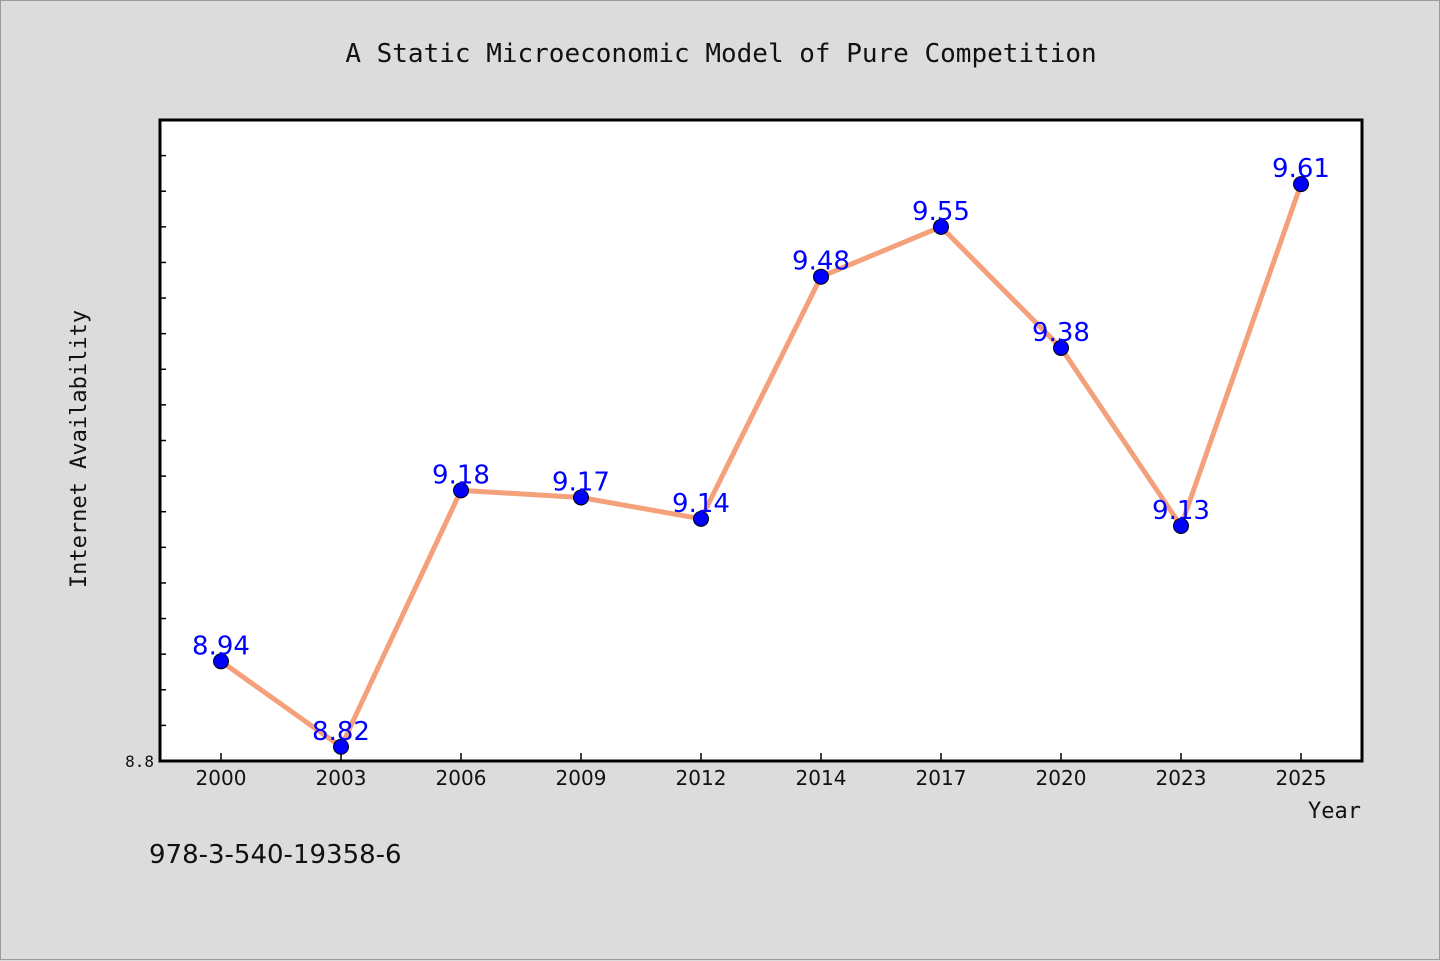  I want to click on x-tick-label: 2020, so click(1061, 778).